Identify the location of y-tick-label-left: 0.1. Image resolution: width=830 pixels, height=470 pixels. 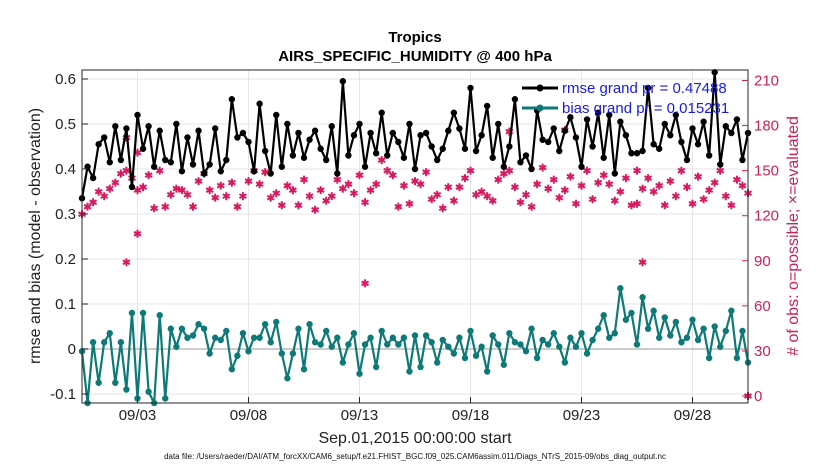
(65, 304).